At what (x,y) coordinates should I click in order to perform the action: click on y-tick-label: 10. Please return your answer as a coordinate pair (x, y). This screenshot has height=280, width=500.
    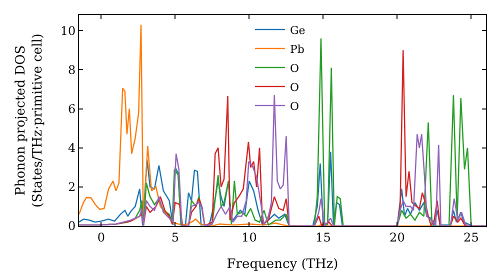
    Looking at the image, I should click on (68, 31).